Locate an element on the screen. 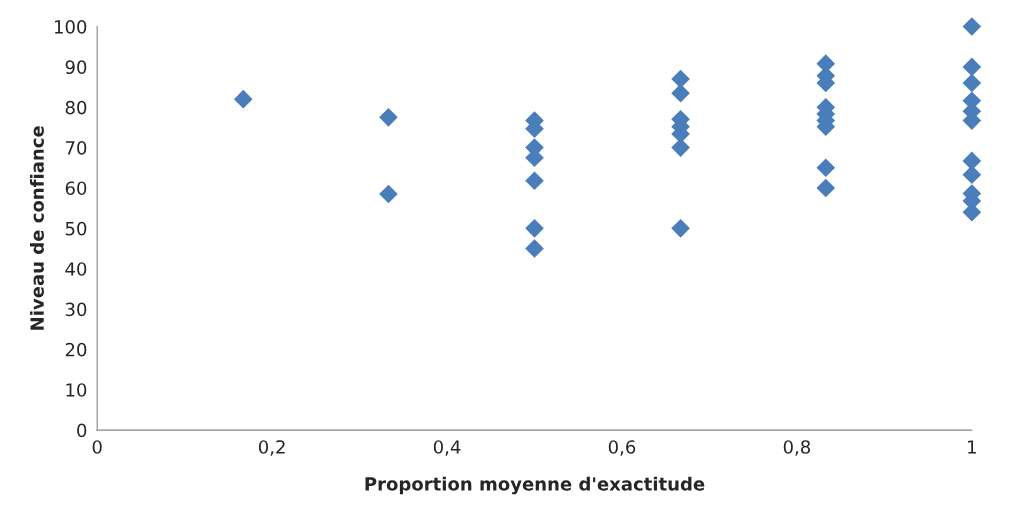 This screenshot has height=531, width=1023. y-axis-title: Niveau de confiance is located at coordinates (36, 228).